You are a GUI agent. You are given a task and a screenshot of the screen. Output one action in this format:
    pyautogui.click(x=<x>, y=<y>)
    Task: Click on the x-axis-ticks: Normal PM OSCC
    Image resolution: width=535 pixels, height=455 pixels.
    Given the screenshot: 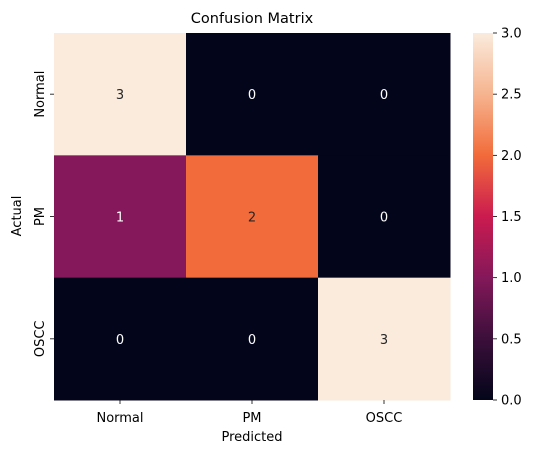 What is the action you would take?
    pyautogui.click(x=249, y=413)
    